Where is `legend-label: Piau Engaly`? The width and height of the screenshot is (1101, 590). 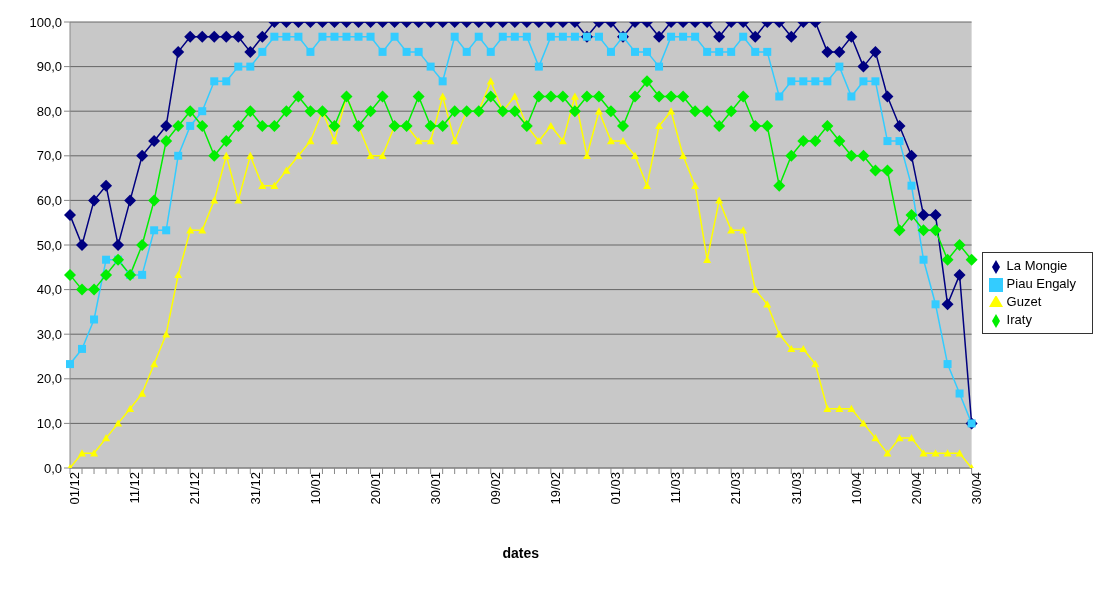 legend-label: Piau Engaly is located at coordinates (1041, 283).